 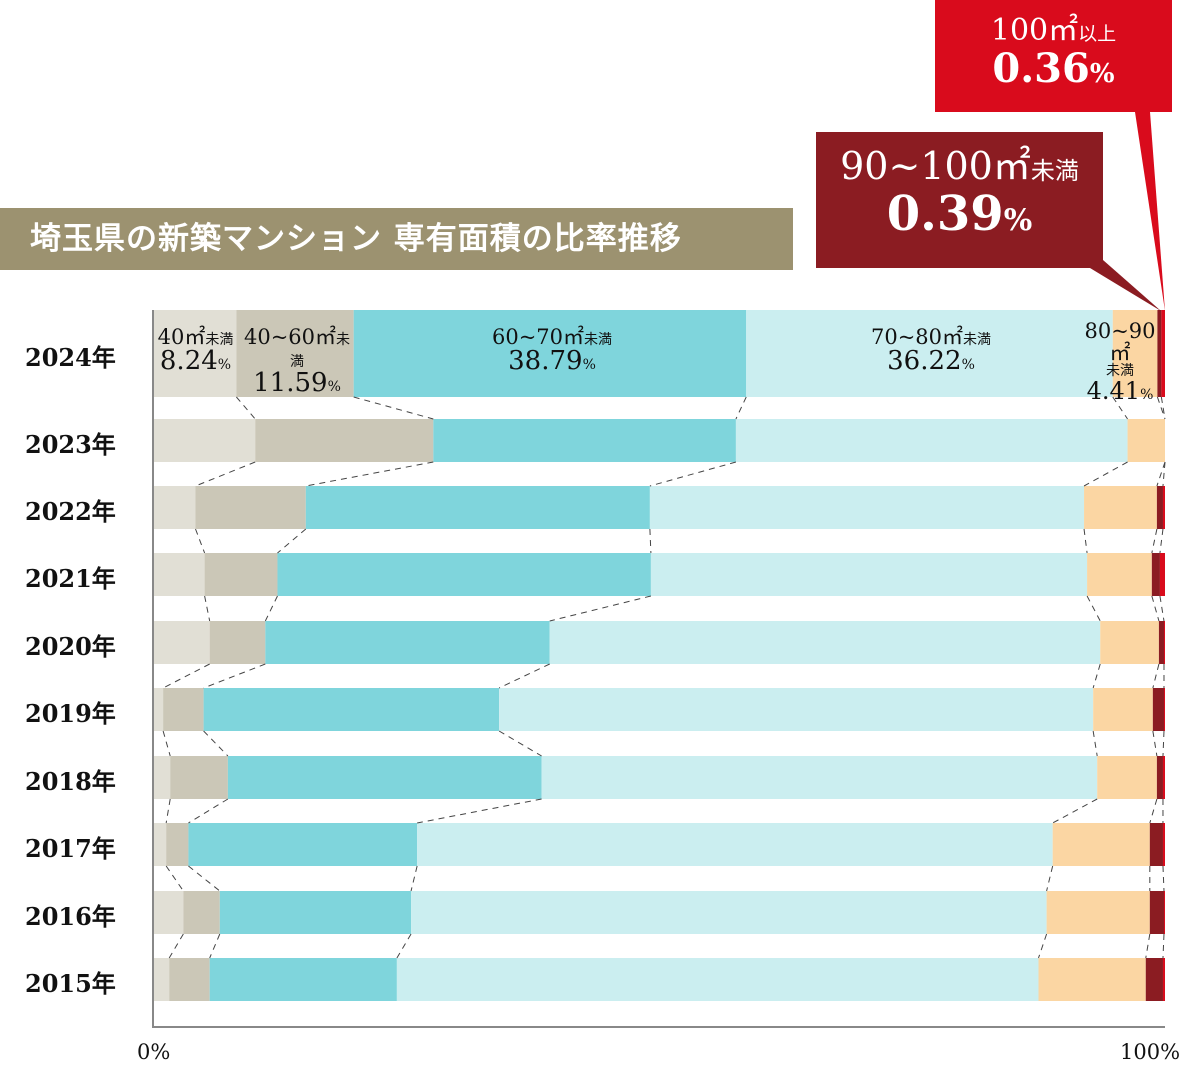 What do you see at coordinates (959, 200) in the screenshot?
I see `callout-90-100: 90~100㎡未満 0.39%` at bounding box center [959, 200].